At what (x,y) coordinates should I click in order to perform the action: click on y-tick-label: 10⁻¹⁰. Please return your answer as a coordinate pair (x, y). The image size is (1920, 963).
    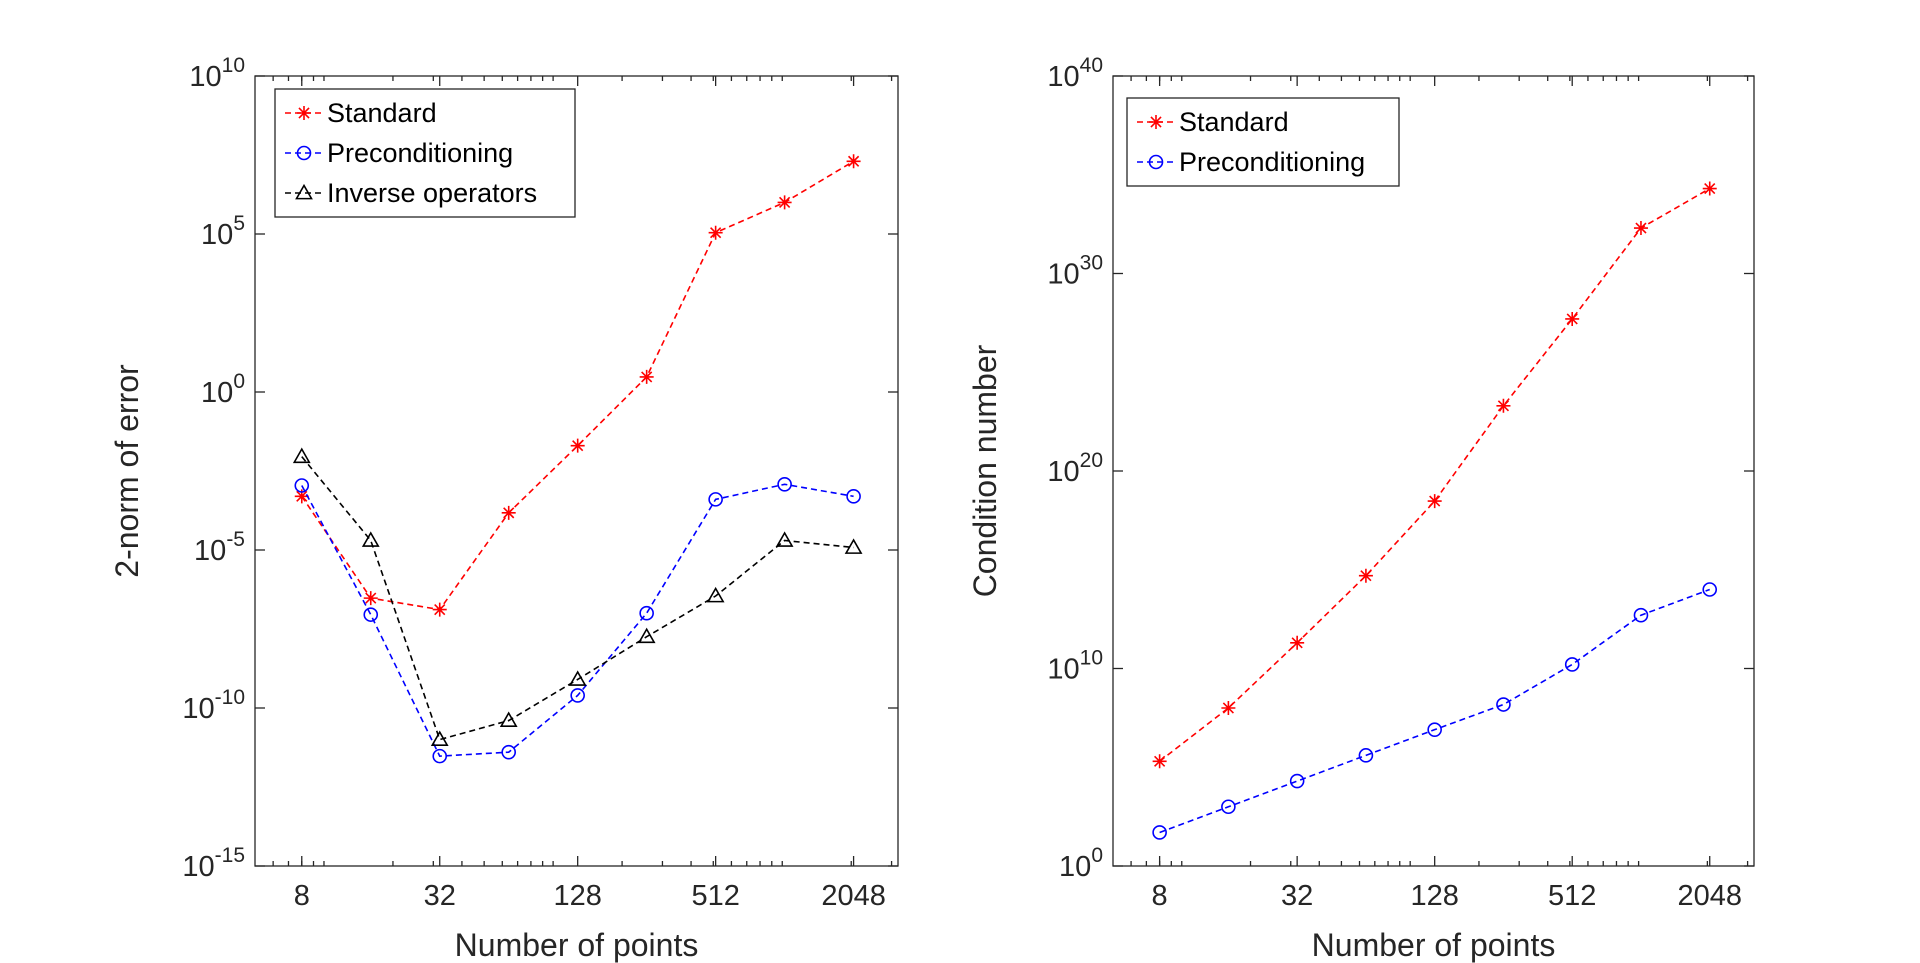
    Looking at the image, I should click on (213, 705).